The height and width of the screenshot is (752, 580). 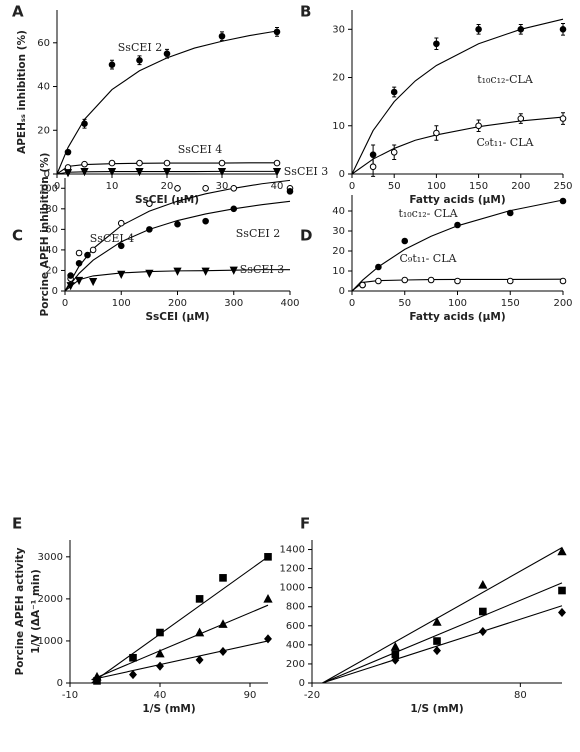 What do you see at coordinates (50, 557) in the screenshot?
I see `y-tick-label: 3000` at bounding box center [50, 557].